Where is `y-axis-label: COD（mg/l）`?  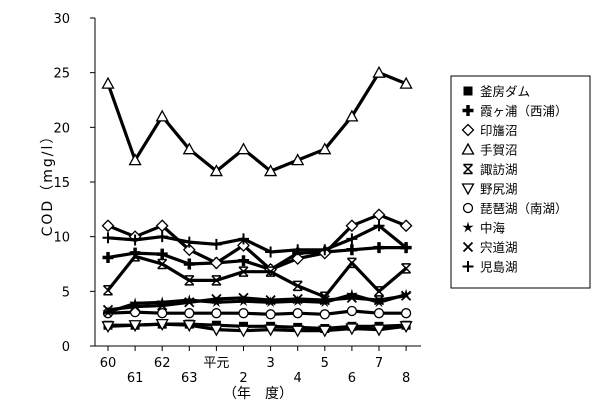
y-axis-label: COD（mg/l） is located at coordinates (48, 182).